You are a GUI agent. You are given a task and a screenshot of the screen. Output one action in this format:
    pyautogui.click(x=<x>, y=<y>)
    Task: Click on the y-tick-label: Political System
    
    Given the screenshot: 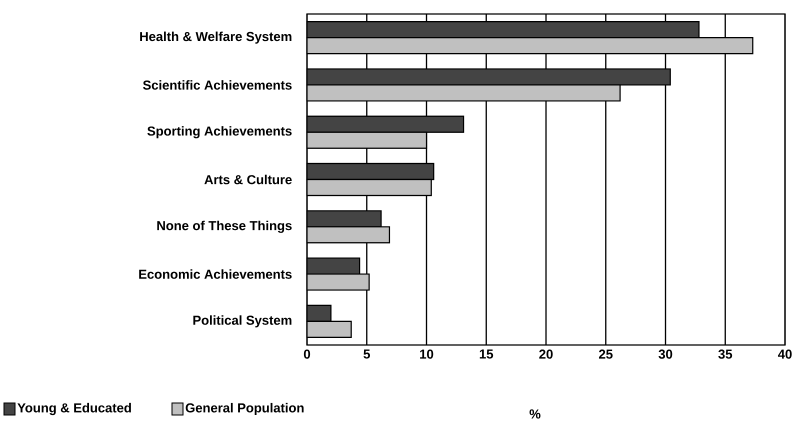 What is the action you would take?
    pyautogui.click(x=242, y=321)
    